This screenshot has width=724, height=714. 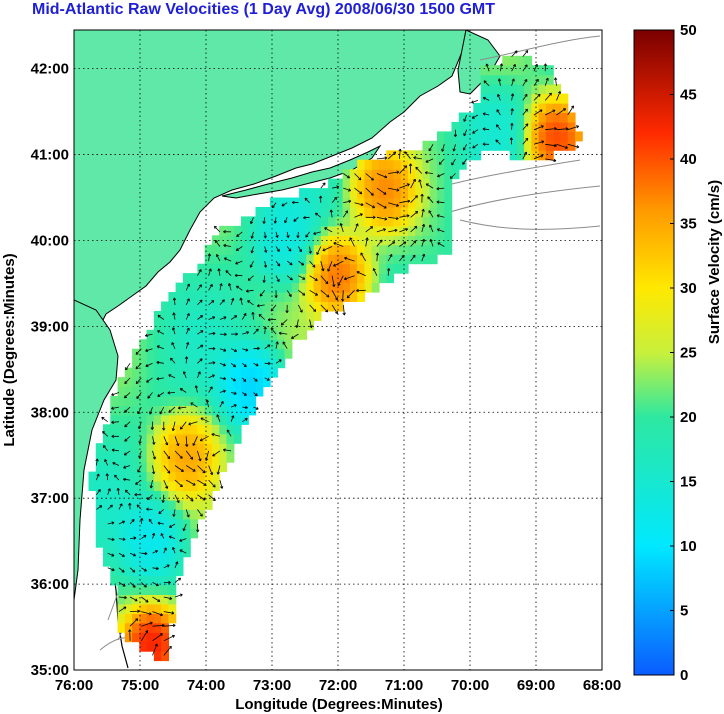 What do you see at coordinates (470, 685) in the screenshot?
I see `x-tick-label: 70:00` at bounding box center [470, 685].